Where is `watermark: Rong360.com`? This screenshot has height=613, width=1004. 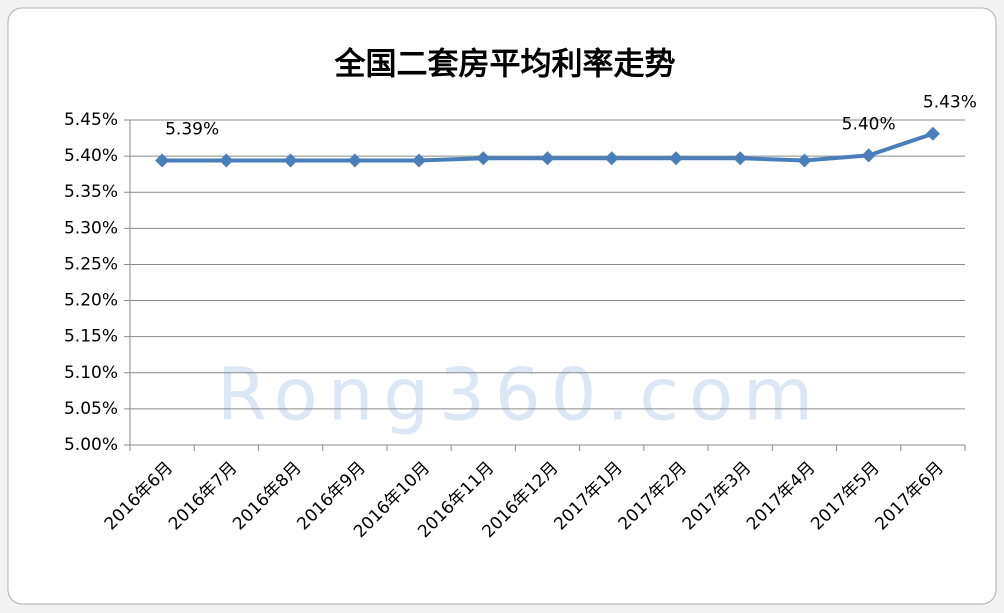 watermark: Rong360.com is located at coordinates (520, 395).